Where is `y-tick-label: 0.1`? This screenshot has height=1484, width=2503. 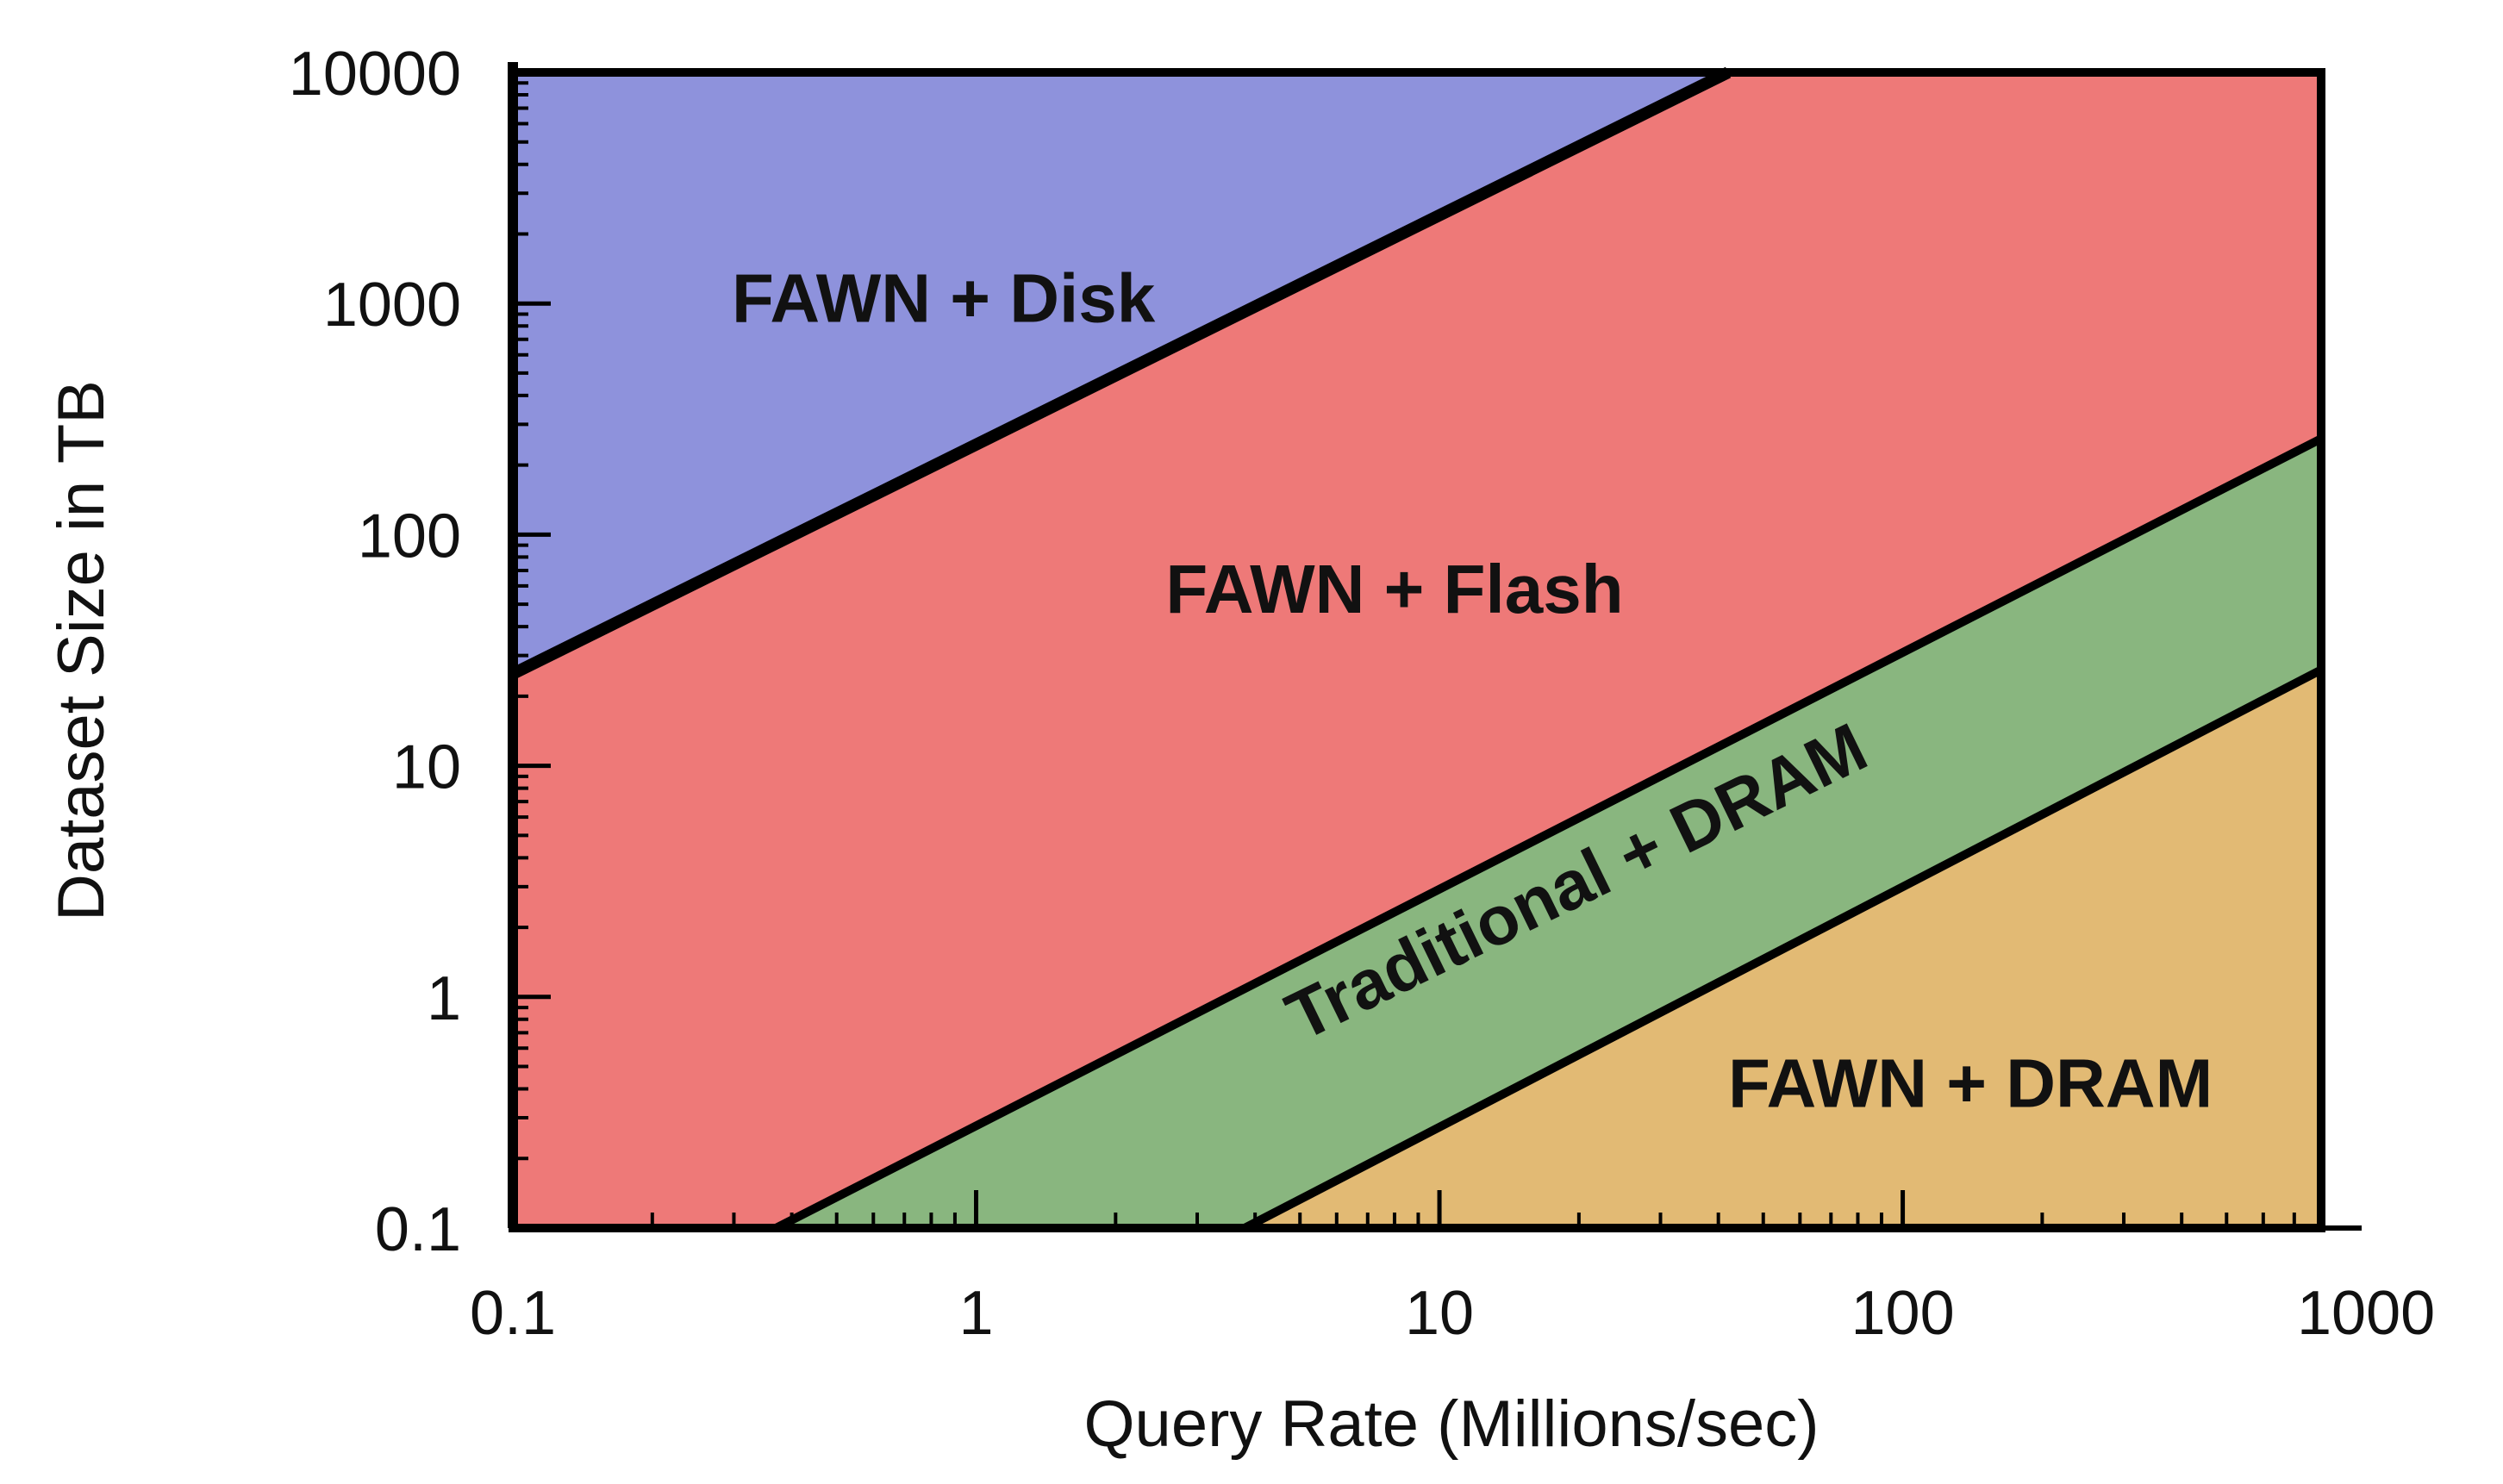 y-tick-label: 0.1 is located at coordinates (418, 1229).